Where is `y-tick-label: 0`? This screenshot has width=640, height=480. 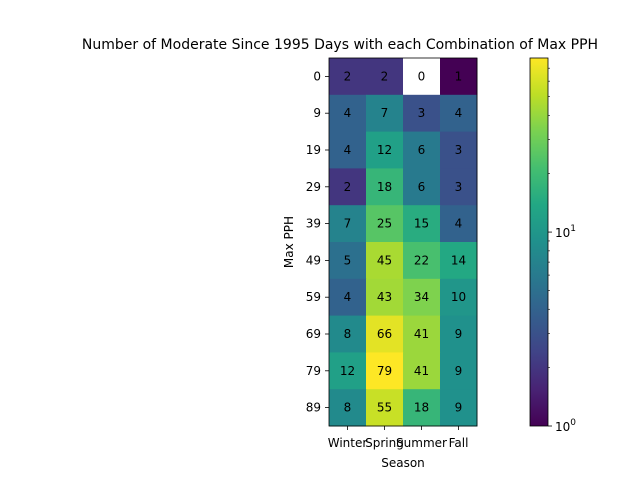
y-tick-label: 0 is located at coordinates (317, 76).